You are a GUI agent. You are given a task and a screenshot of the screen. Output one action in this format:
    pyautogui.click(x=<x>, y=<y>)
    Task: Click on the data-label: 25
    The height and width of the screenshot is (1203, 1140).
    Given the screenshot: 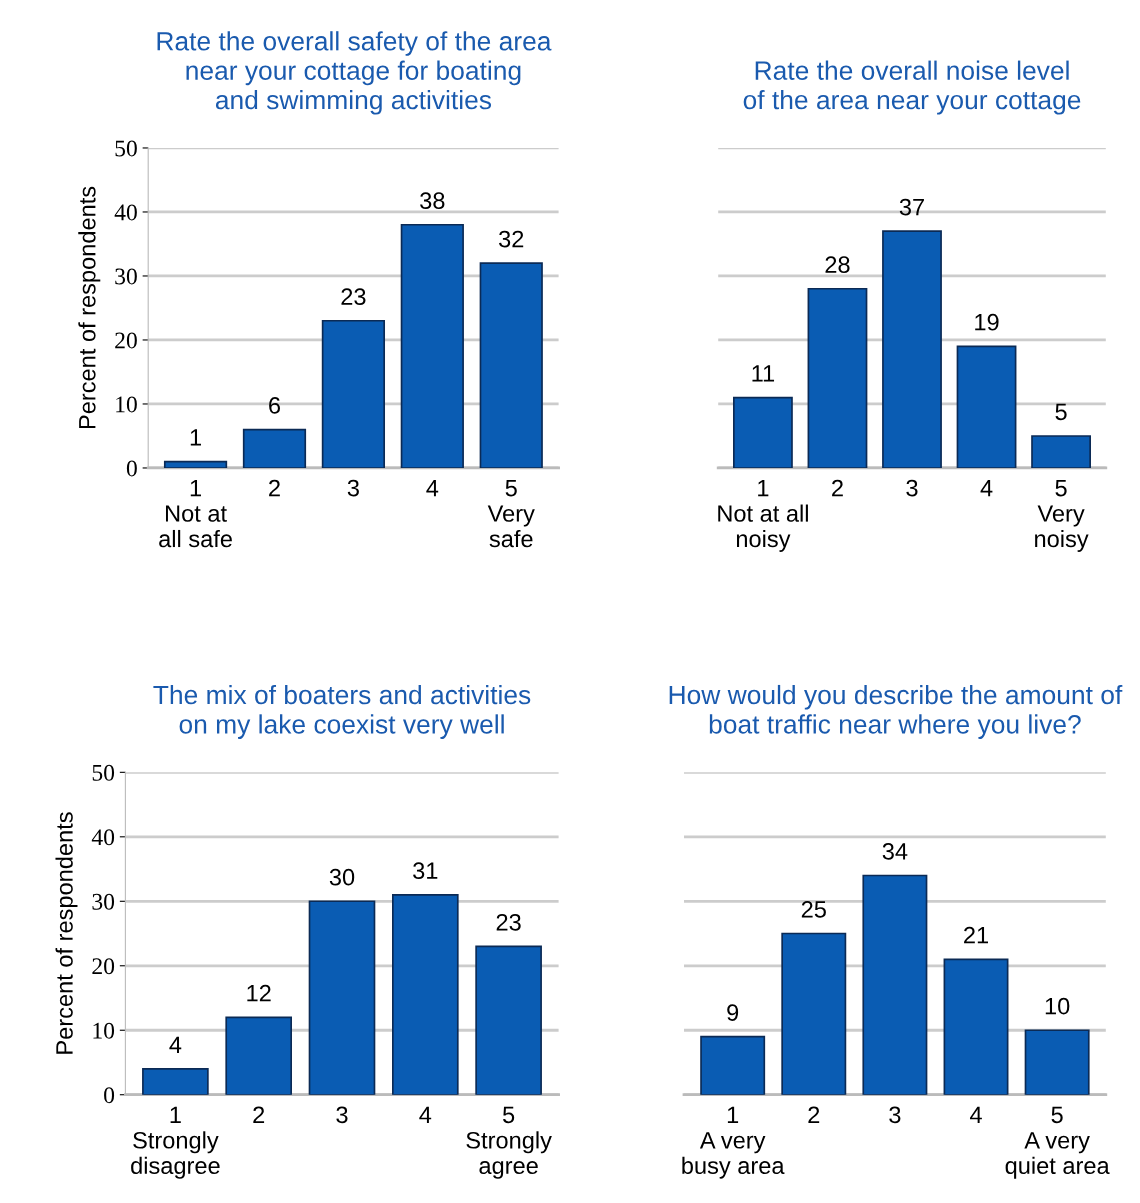 What is the action you would take?
    pyautogui.click(x=813, y=909)
    